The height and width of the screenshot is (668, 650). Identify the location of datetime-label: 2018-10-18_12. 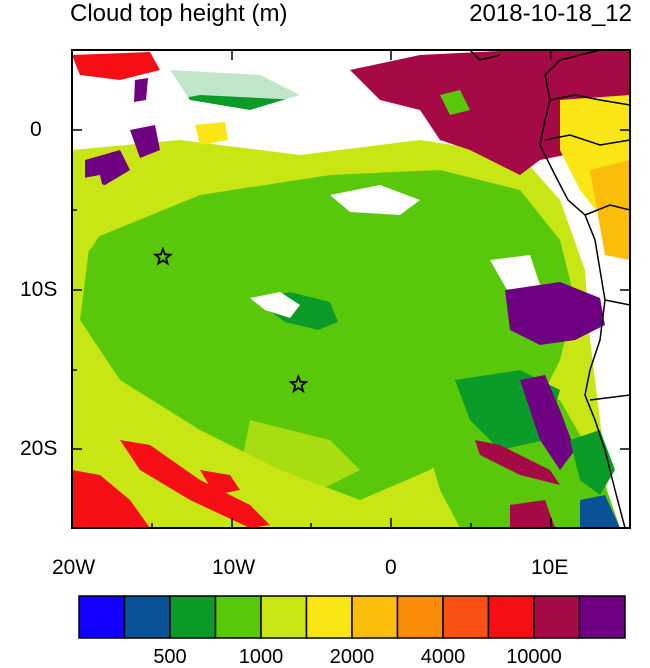
(550, 13).